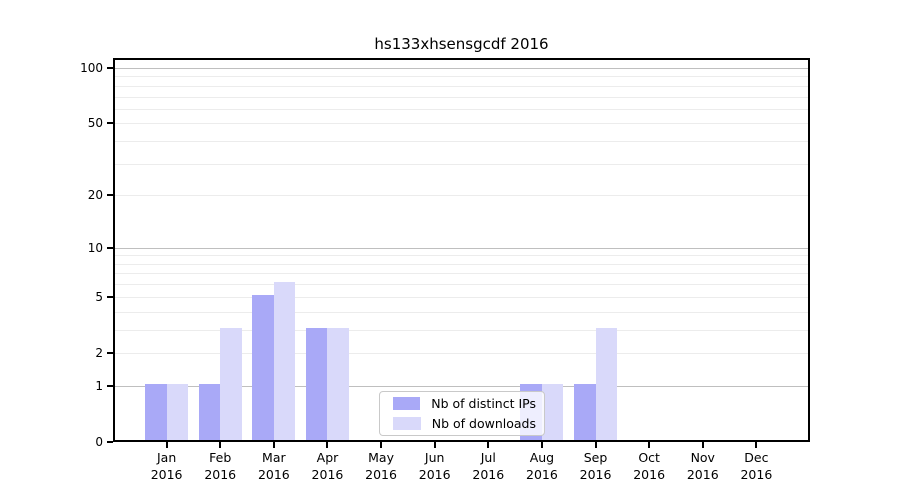 This screenshot has height=500, width=900. I want to click on y-tick-label: 50, so click(95, 123).